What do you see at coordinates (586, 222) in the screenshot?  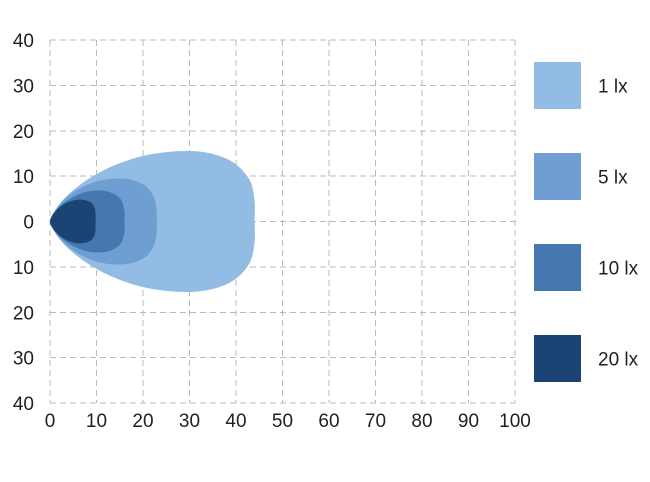 I see `legend: 1 lx 5 lx 10 lx 20 lx` at bounding box center [586, 222].